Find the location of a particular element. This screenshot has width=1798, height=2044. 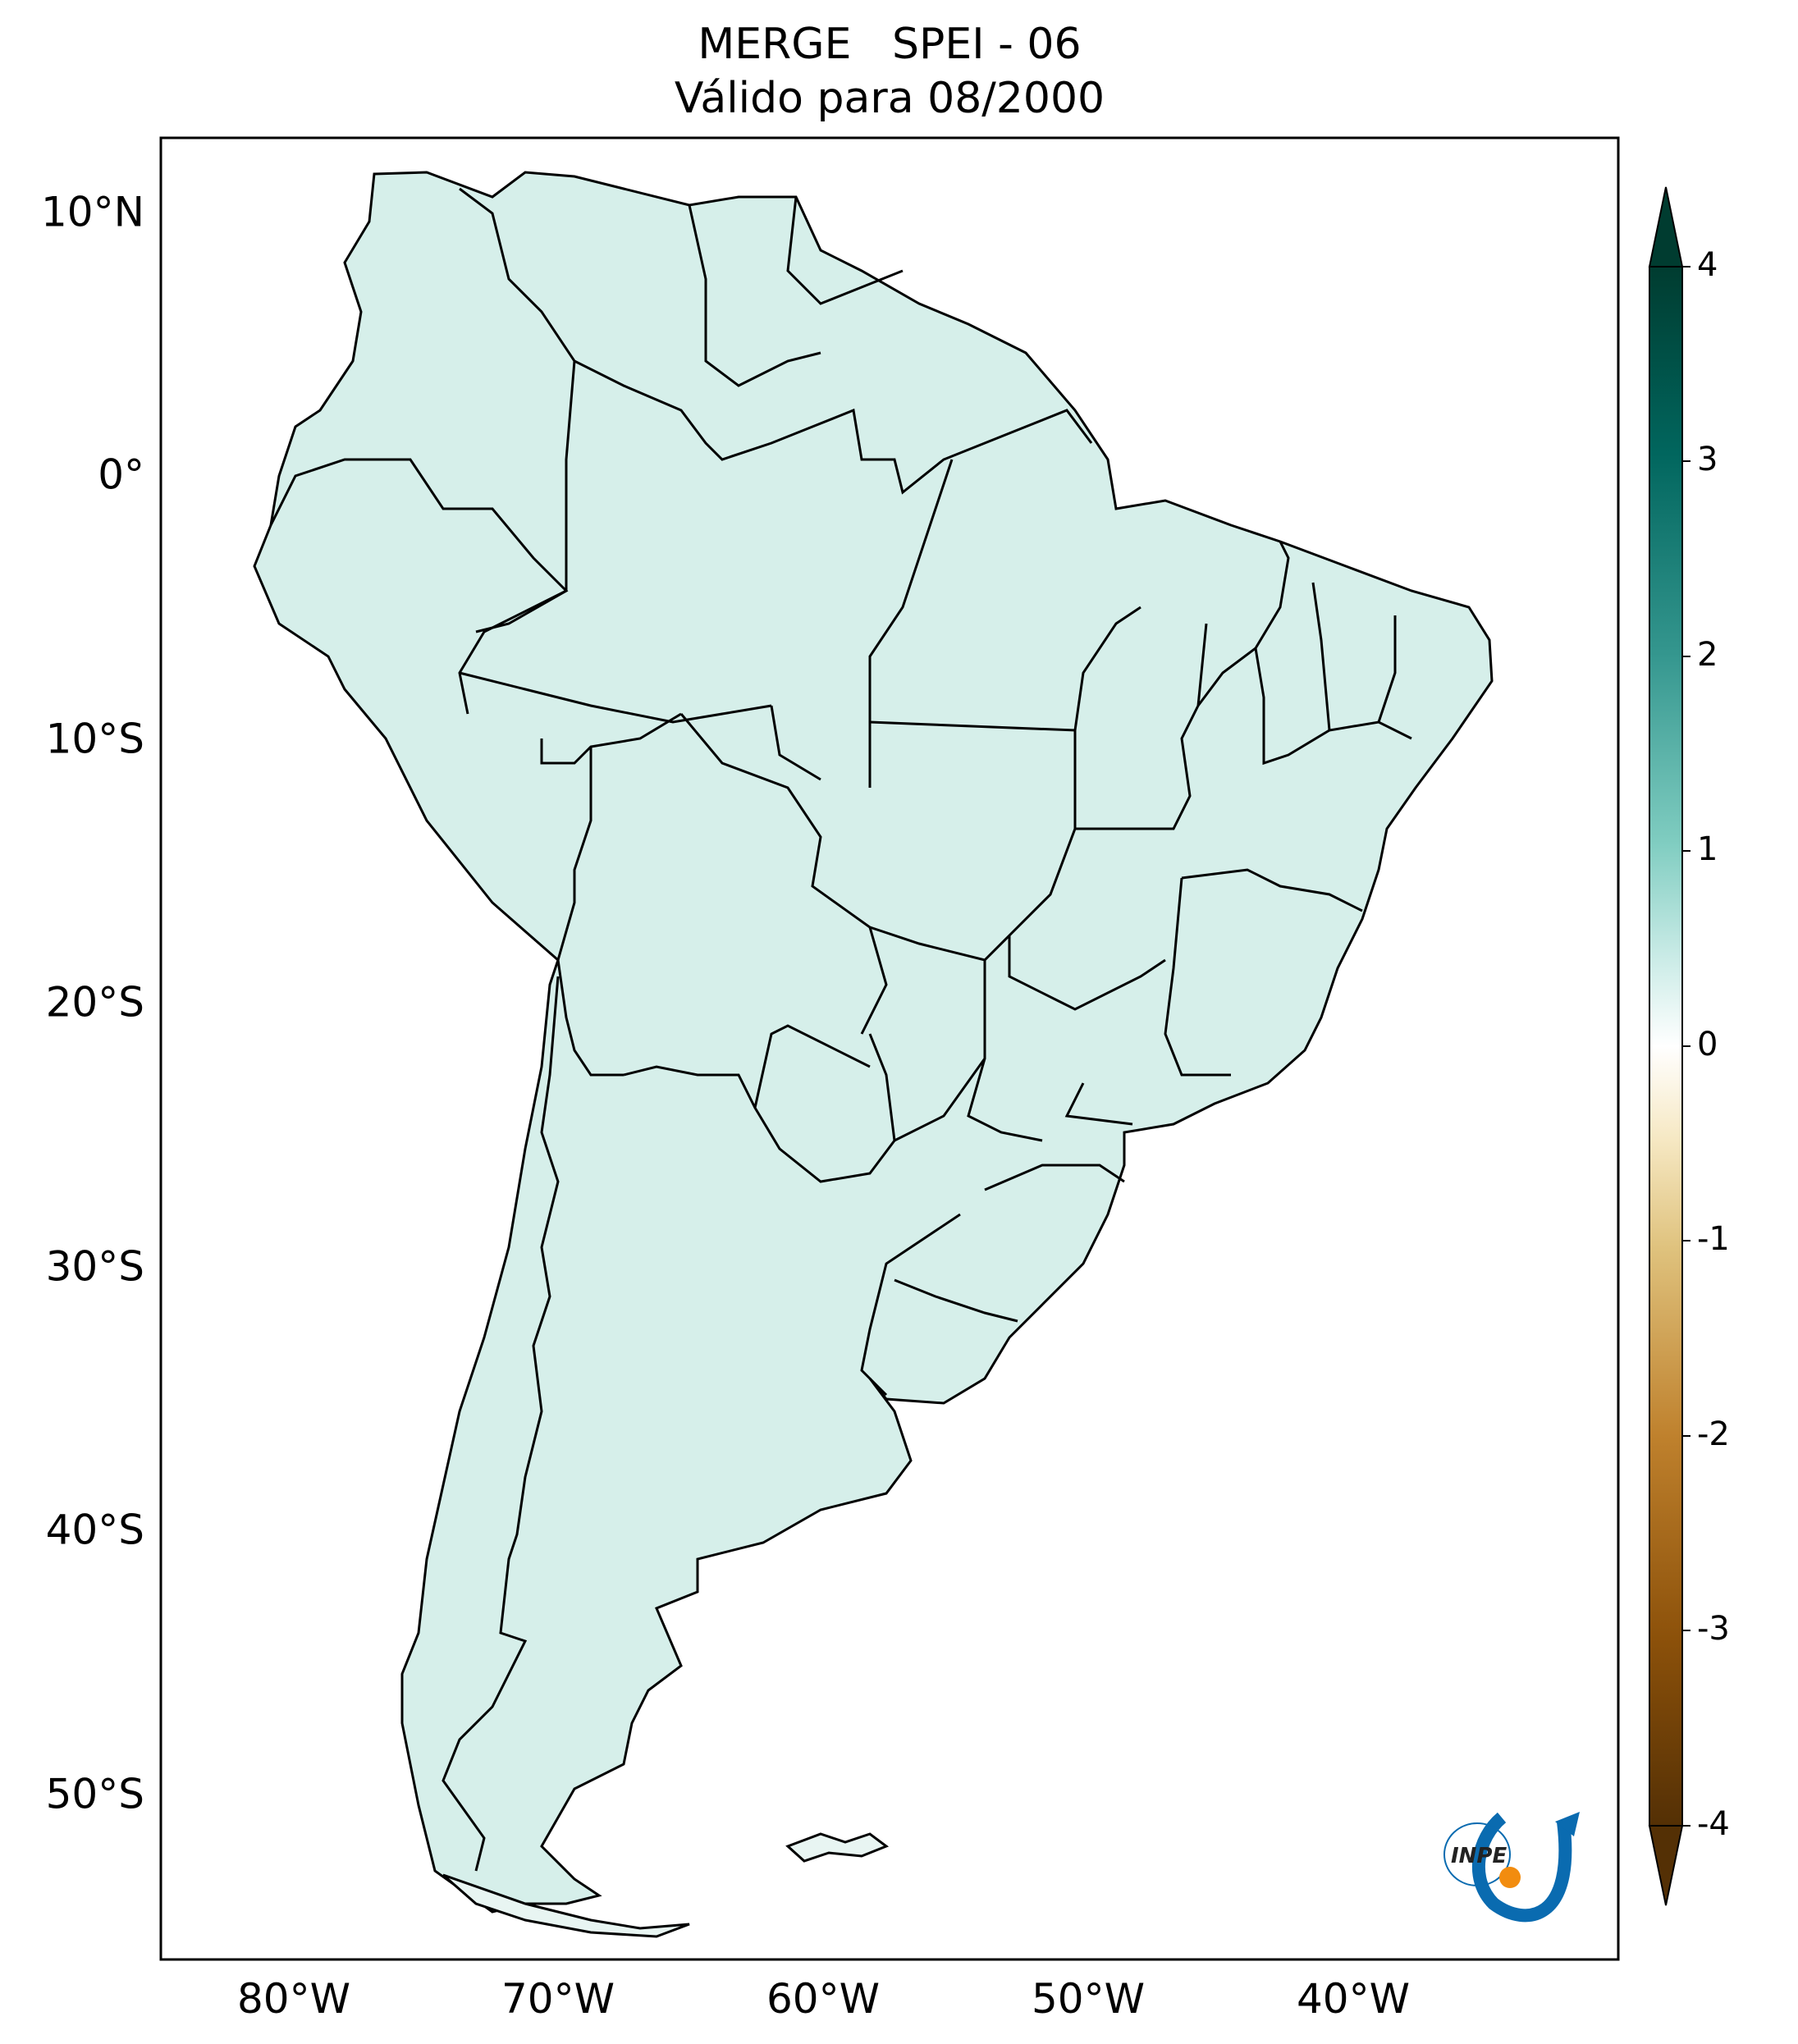

inpe-logo: INPE is located at coordinates (1511, 1867).